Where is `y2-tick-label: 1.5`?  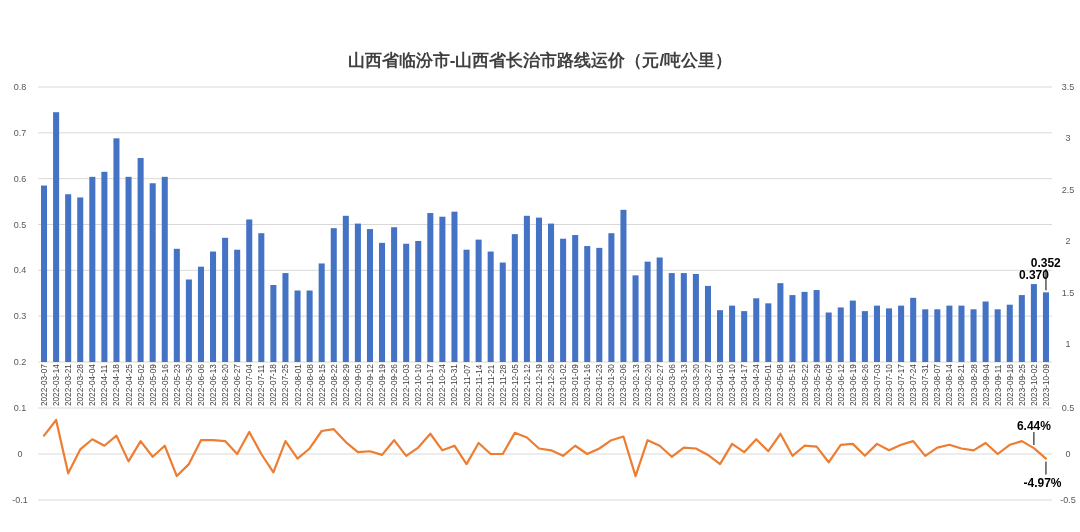
y2-tick-label: 1.5 is located at coordinates (1068, 292).